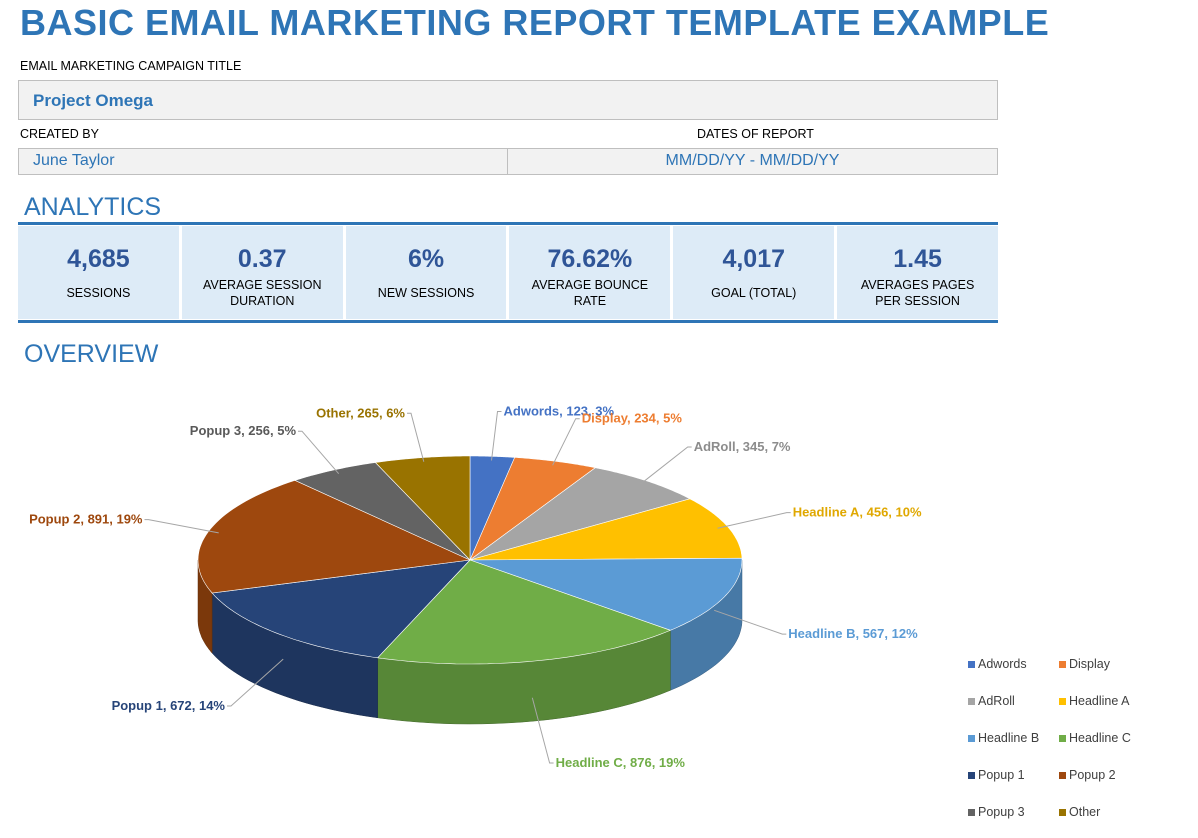 The width and height of the screenshot is (1198, 838). Describe the element at coordinates (754, 293) in the screenshot. I see `kpi-label: GOAL (TOTAL)` at that location.